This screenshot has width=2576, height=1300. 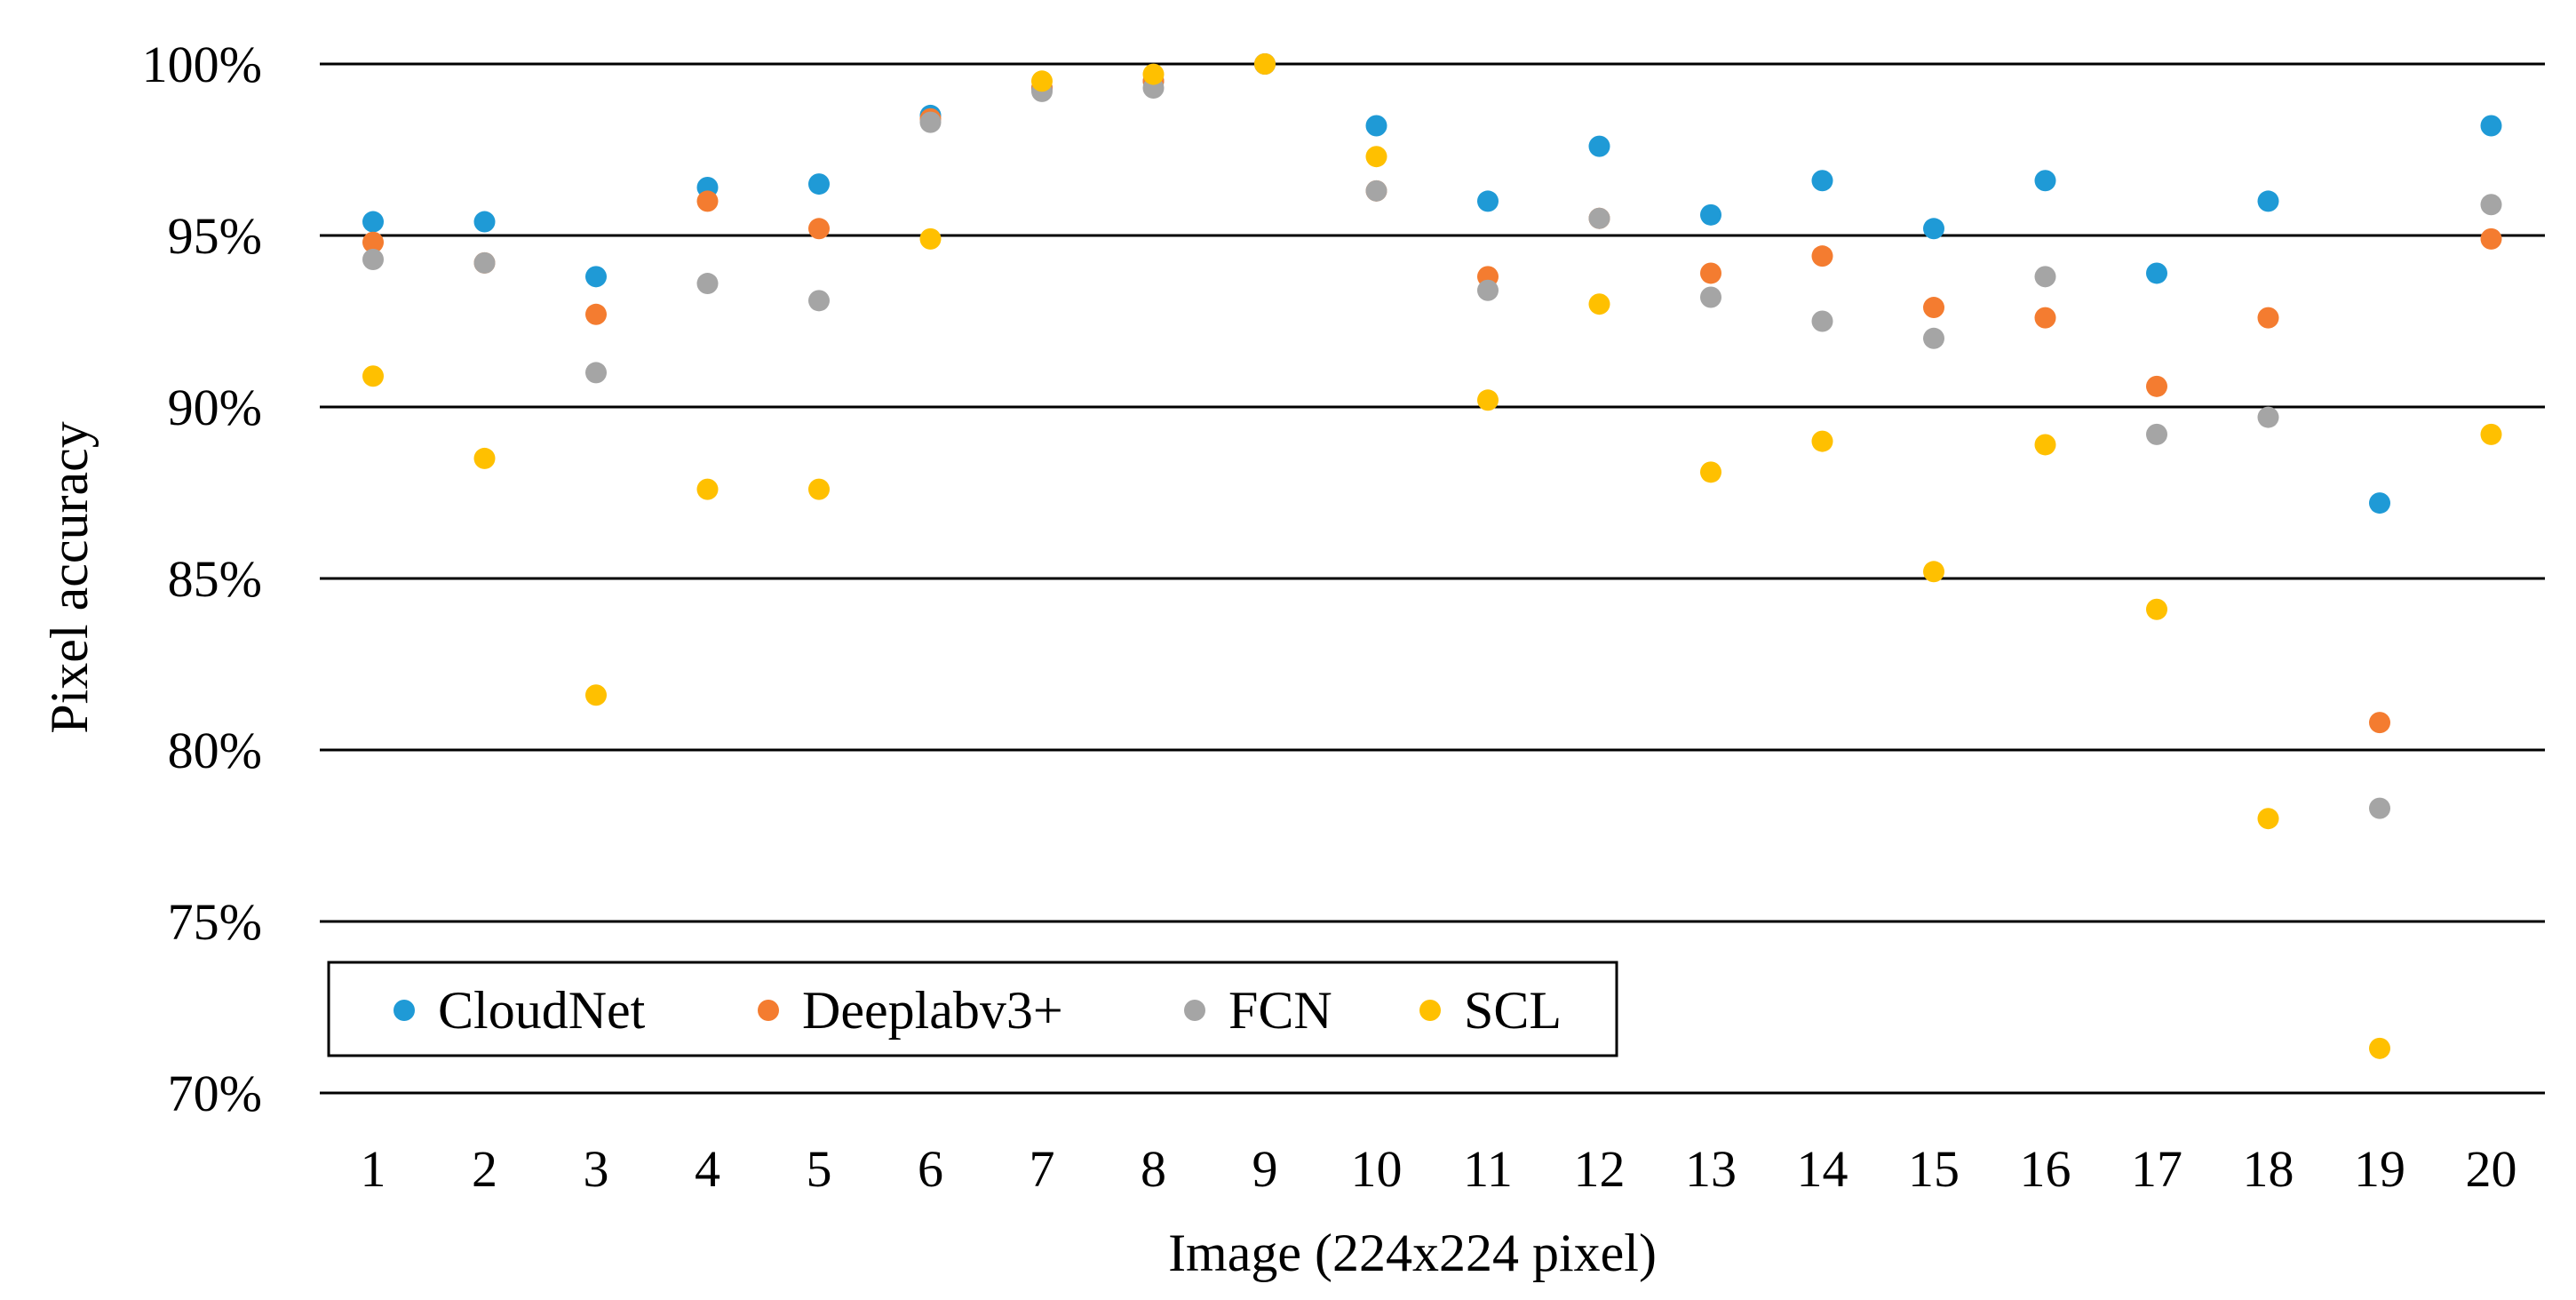 I want to click on legend: CloudNet Deeplabv3+ FCN SCL, so click(x=972, y=1009).